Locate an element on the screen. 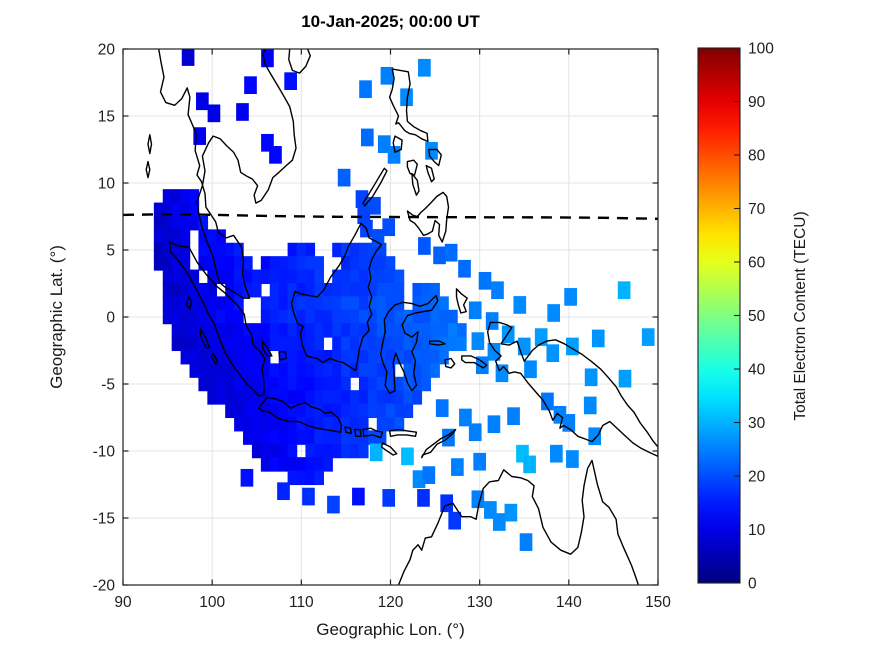  coastline-mindoro is located at coordinates (397, 144).